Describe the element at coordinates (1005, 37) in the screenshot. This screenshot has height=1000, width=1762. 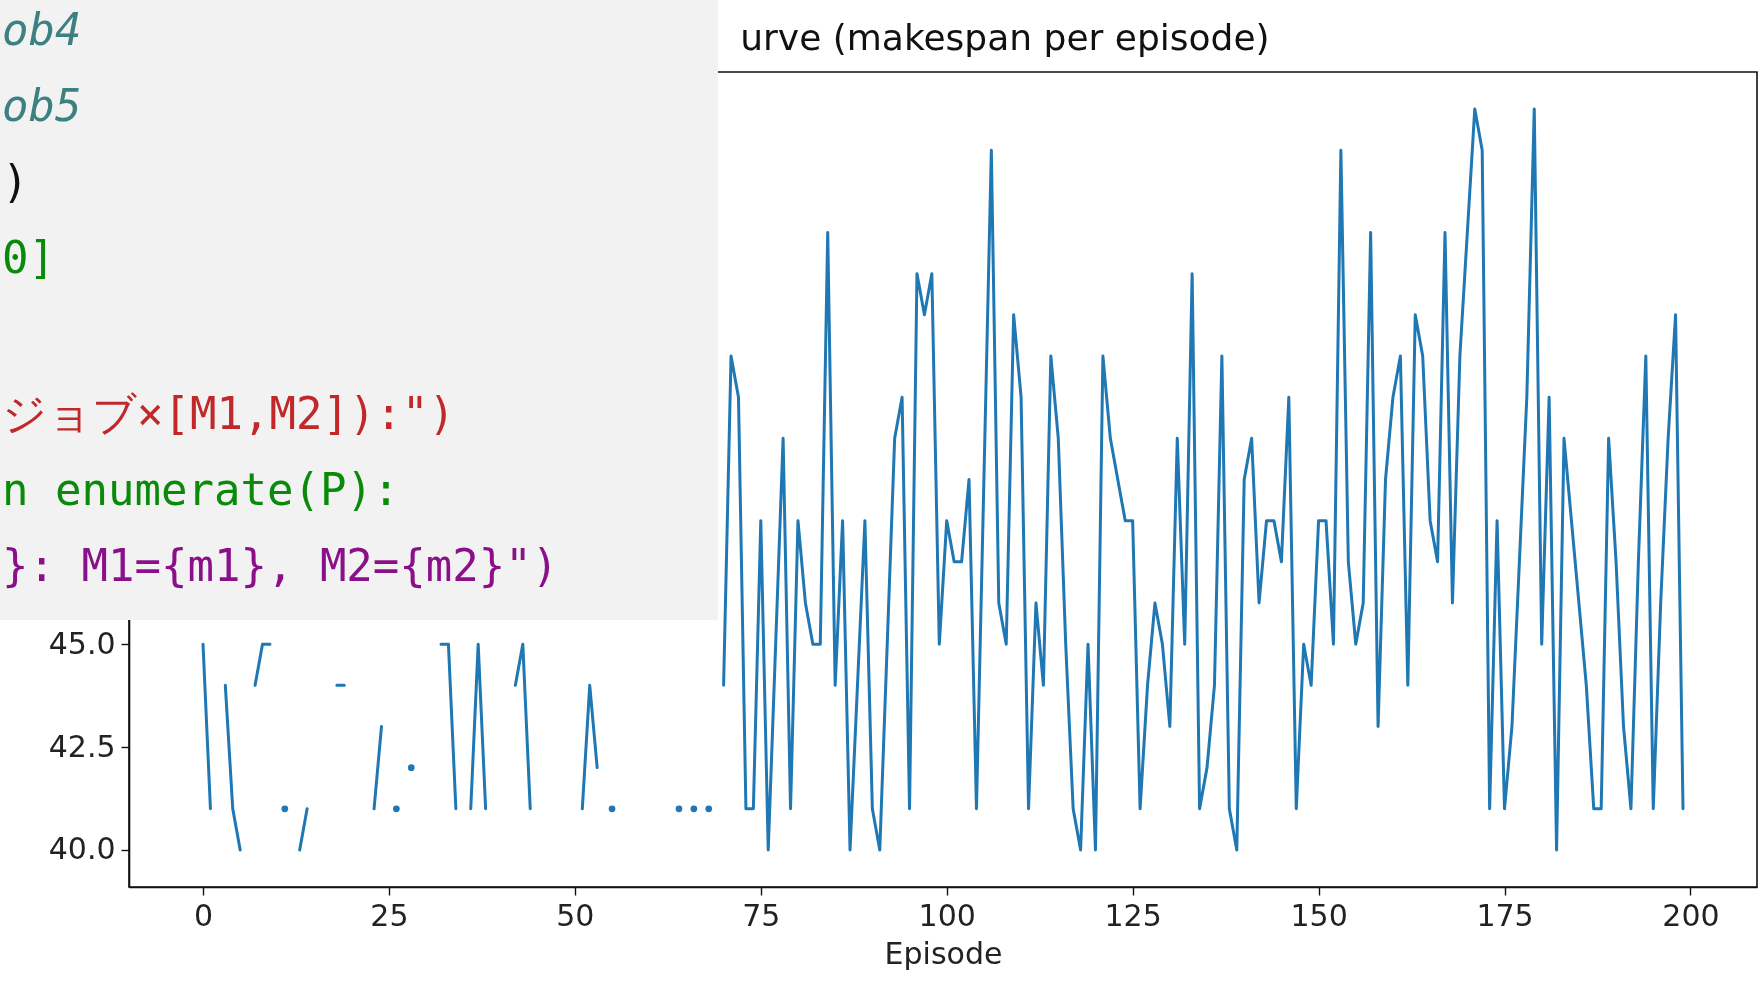
I see `chart-title: urve (makespan per episode)` at that location.